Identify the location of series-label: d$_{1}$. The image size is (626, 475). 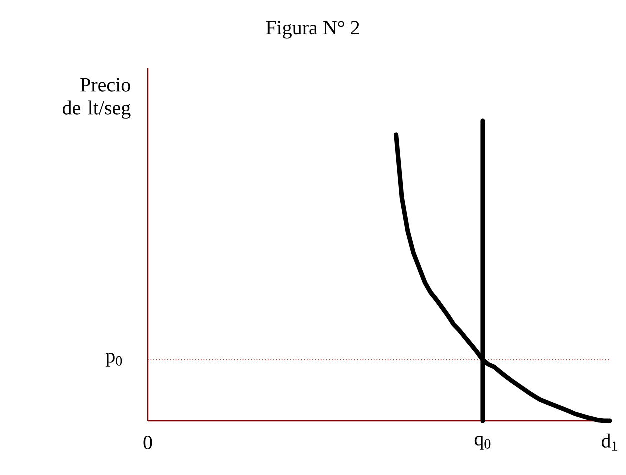
(610, 442).